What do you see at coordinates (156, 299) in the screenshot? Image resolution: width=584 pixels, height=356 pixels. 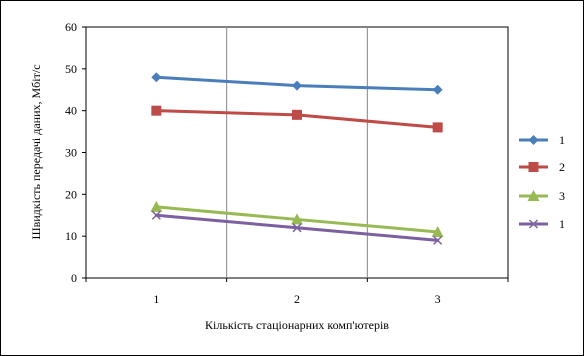 I see `x-tick-label: 1` at bounding box center [156, 299].